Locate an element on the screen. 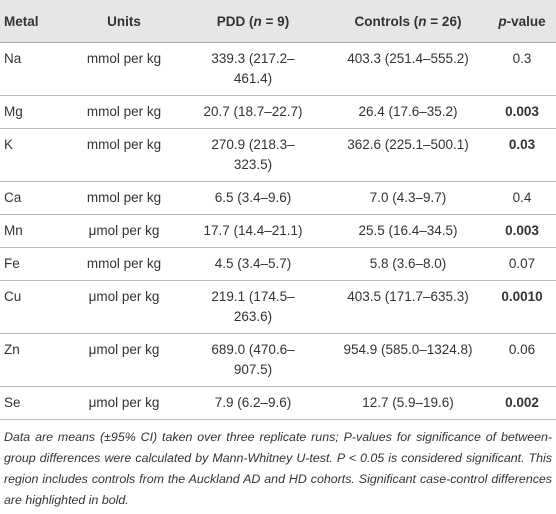  header-cell: Metal is located at coordinates (35, 21).